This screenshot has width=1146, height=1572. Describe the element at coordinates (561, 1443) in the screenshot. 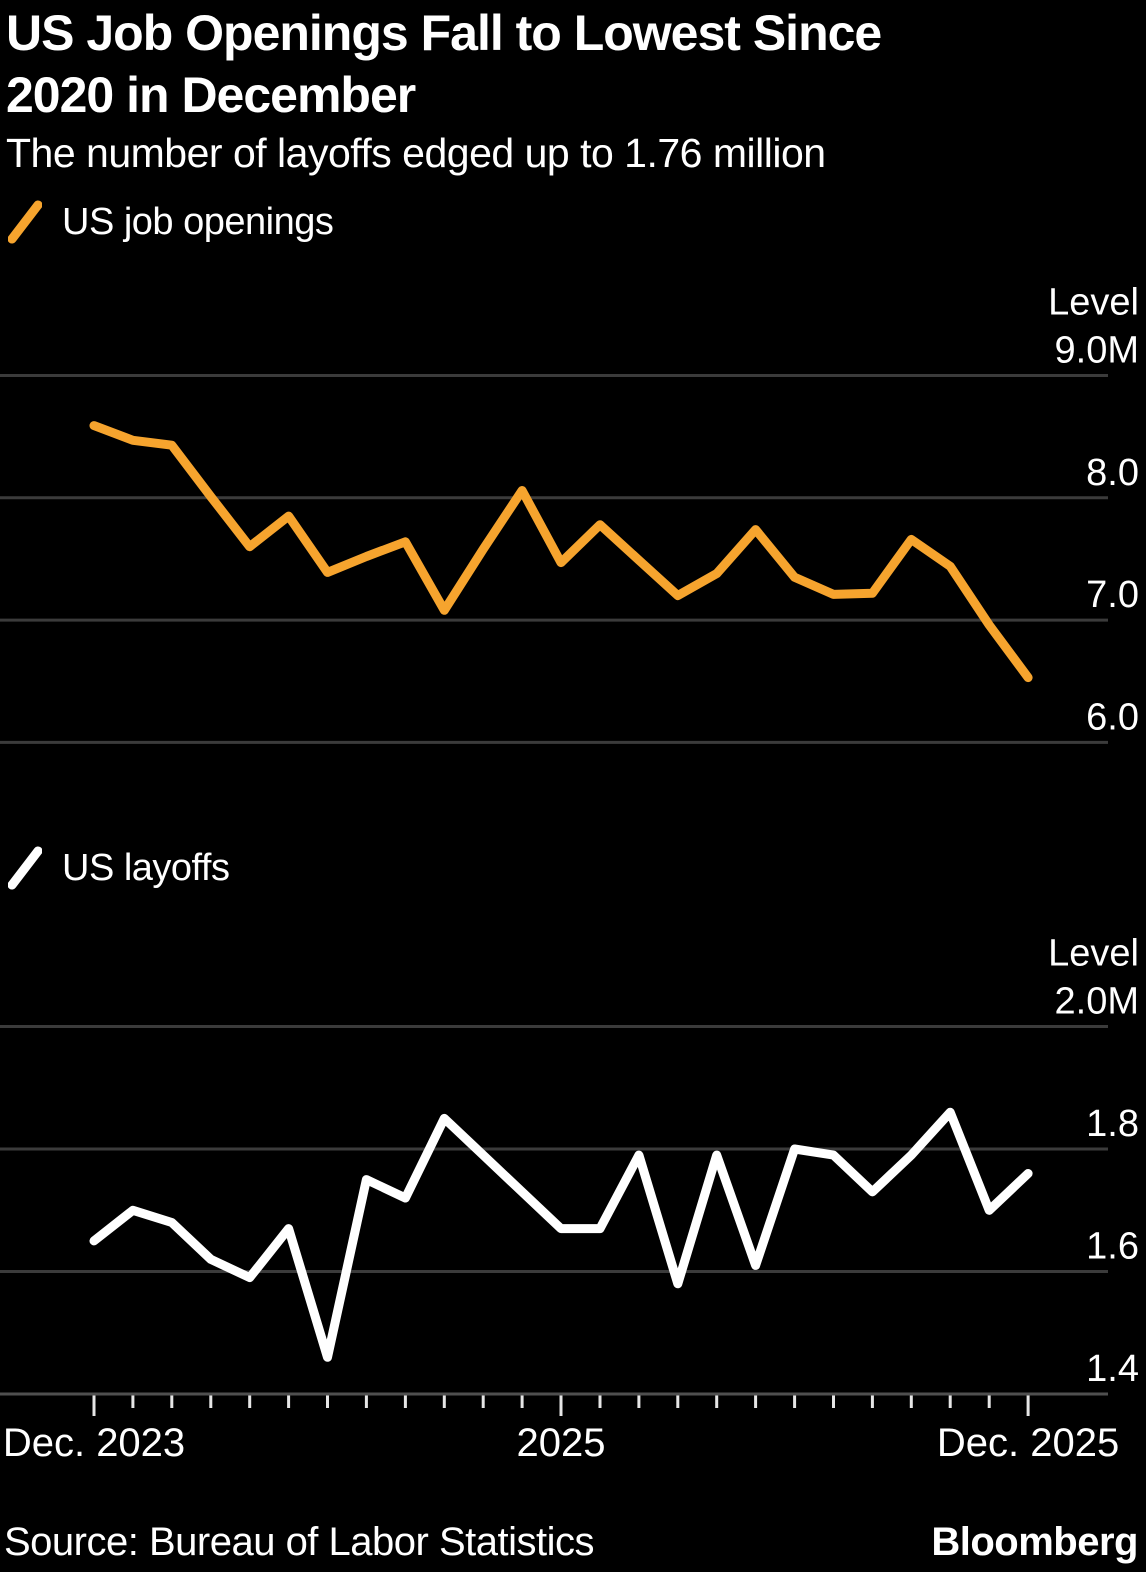

I see `x-tick-label: 2025` at that location.